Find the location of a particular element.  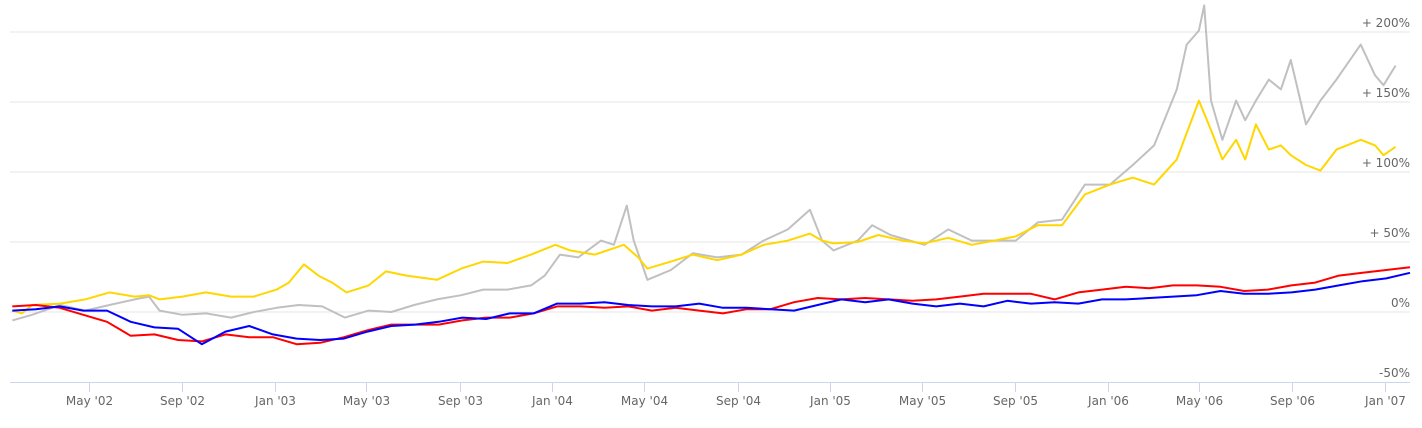

x-tick-label: Sep '05 is located at coordinates (1015, 401).